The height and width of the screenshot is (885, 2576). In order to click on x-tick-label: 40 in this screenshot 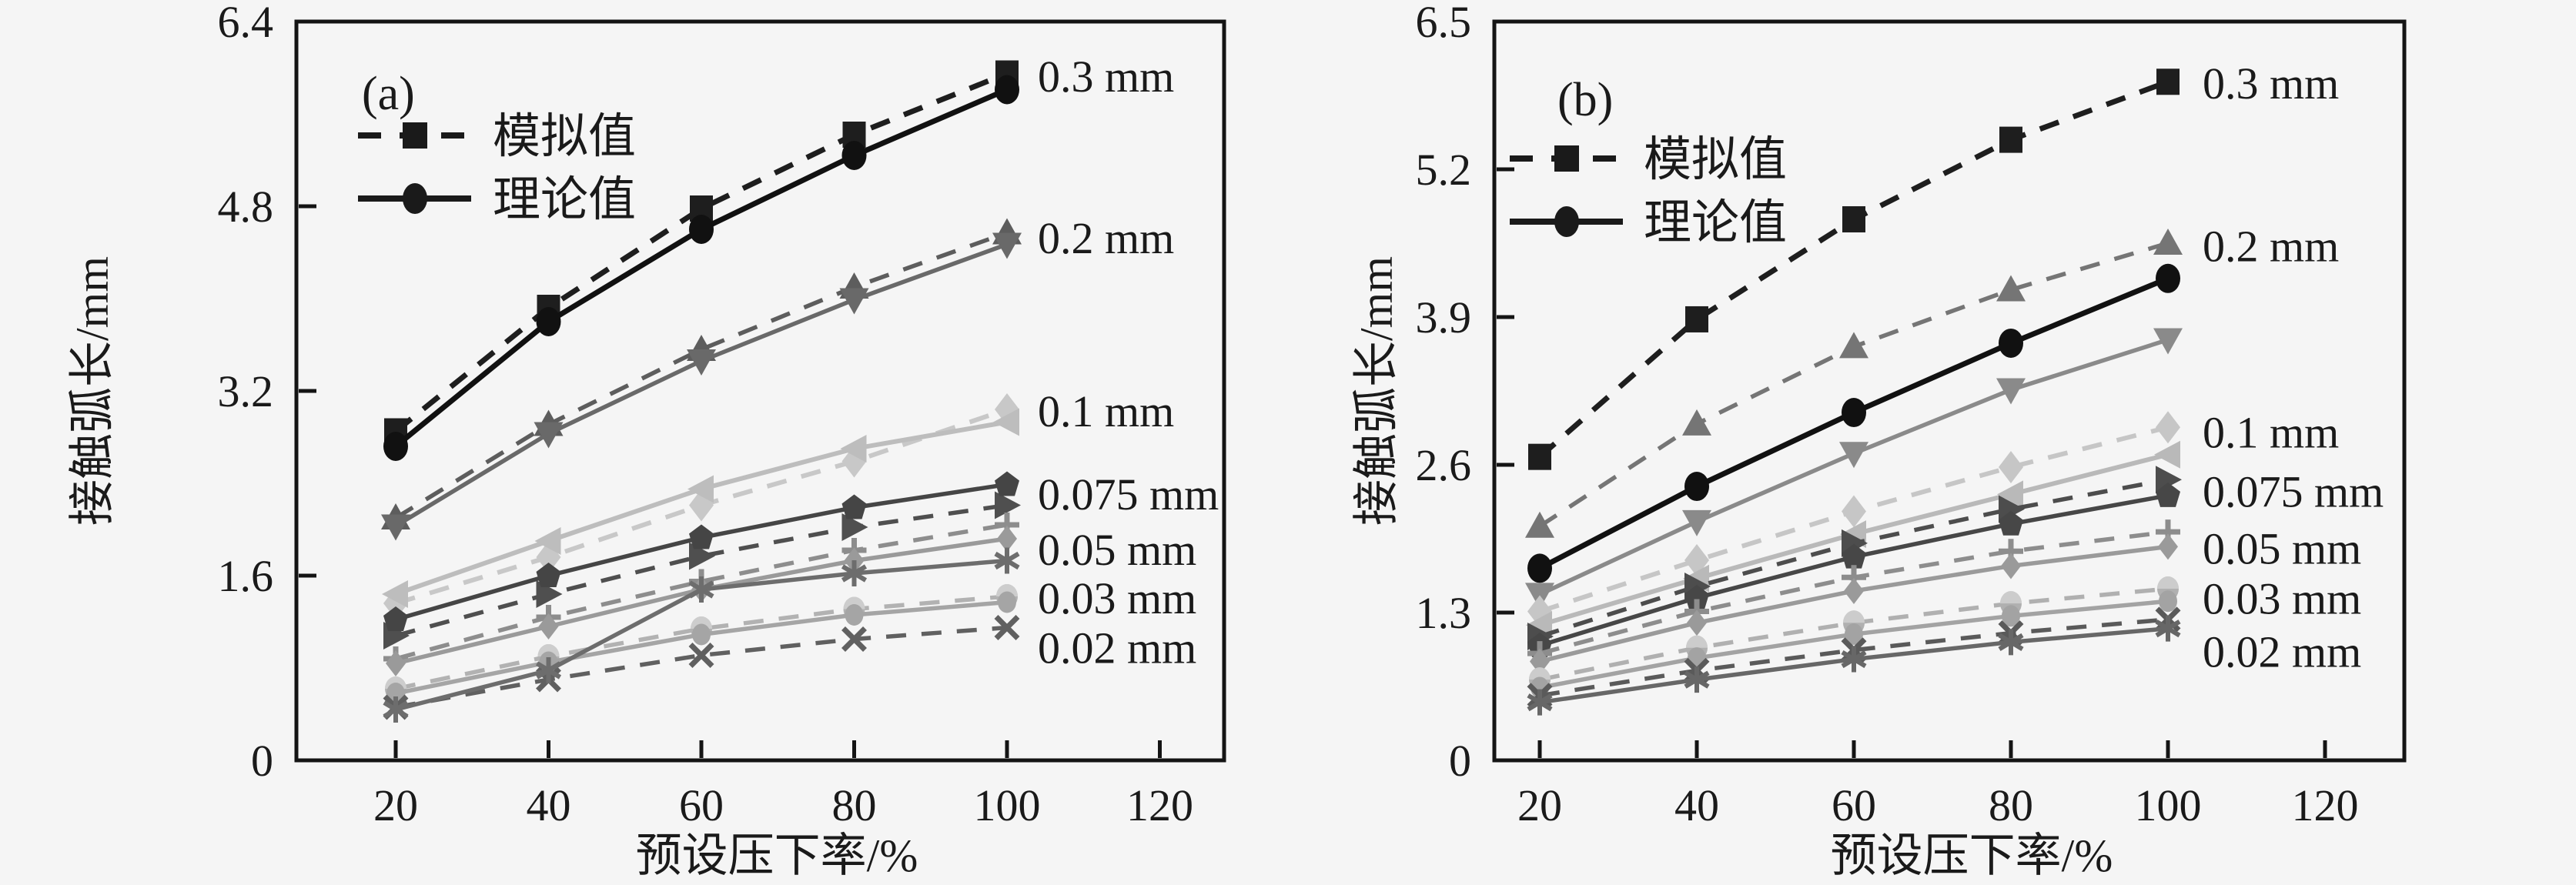, I will do `click(549, 805)`.